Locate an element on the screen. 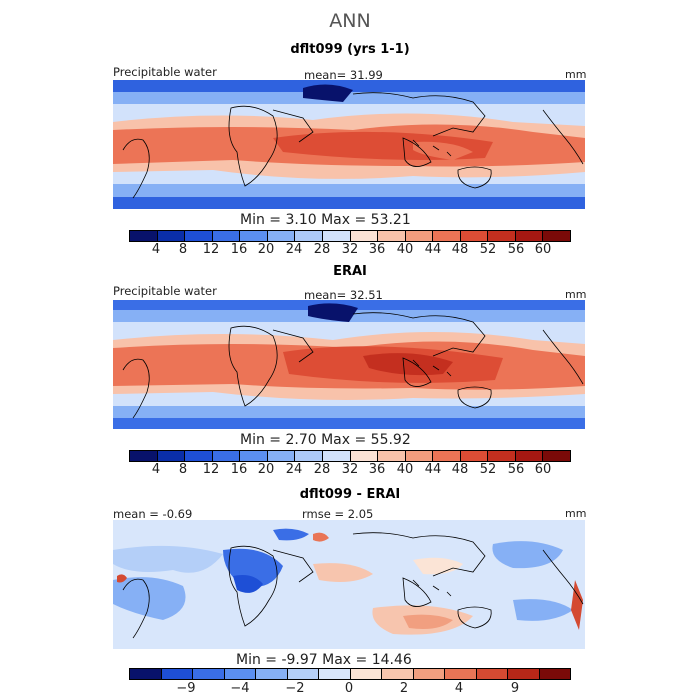  panel-3-mean: mean = -0.69 is located at coordinates (153, 514).